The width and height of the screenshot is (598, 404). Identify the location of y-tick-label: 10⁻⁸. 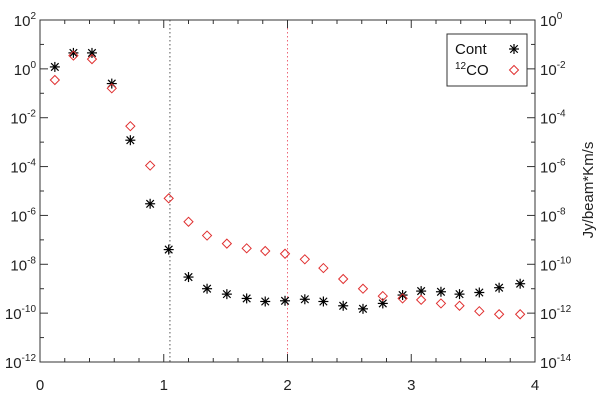
(23, 264).